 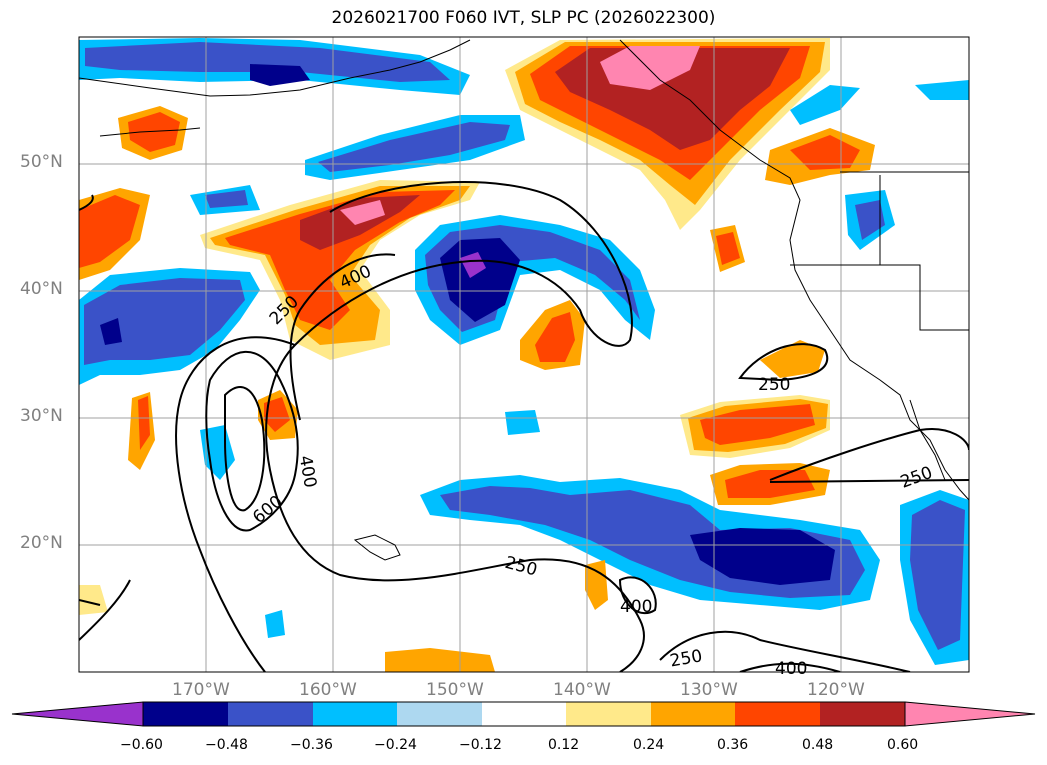 What do you see at coordinates (582, 690) in the screenshot?
I see `lon-label-140w: 140°W` at bounding box center [582, 690].